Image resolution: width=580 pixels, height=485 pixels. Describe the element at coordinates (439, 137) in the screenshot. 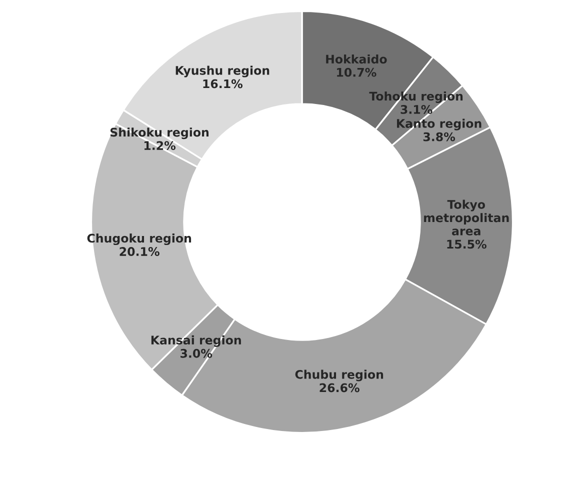

I see `data-label: 3.8%` at that location.